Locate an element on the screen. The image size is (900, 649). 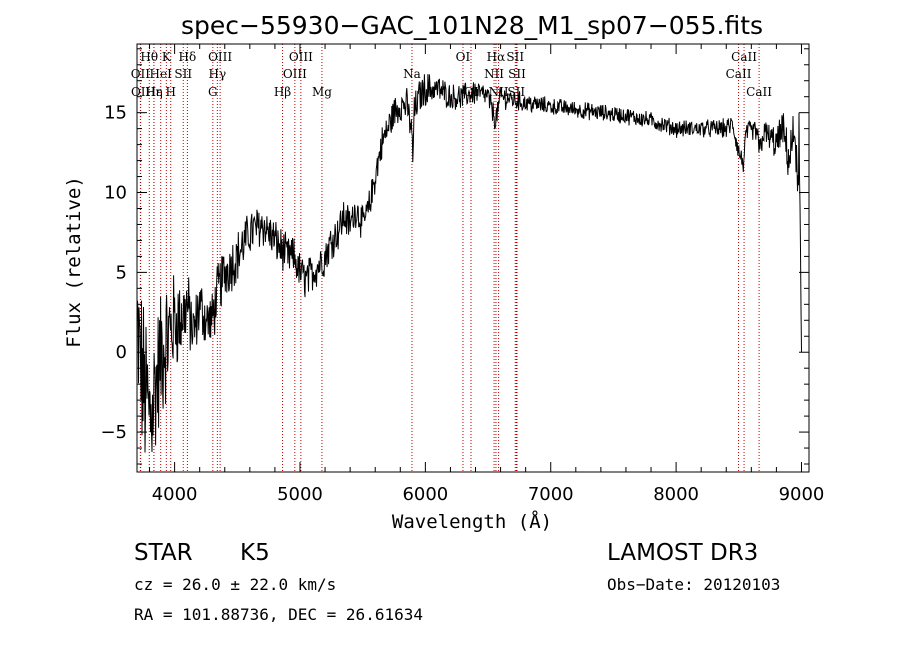
spectral-line-label: H is located at coordinates (170, 92).